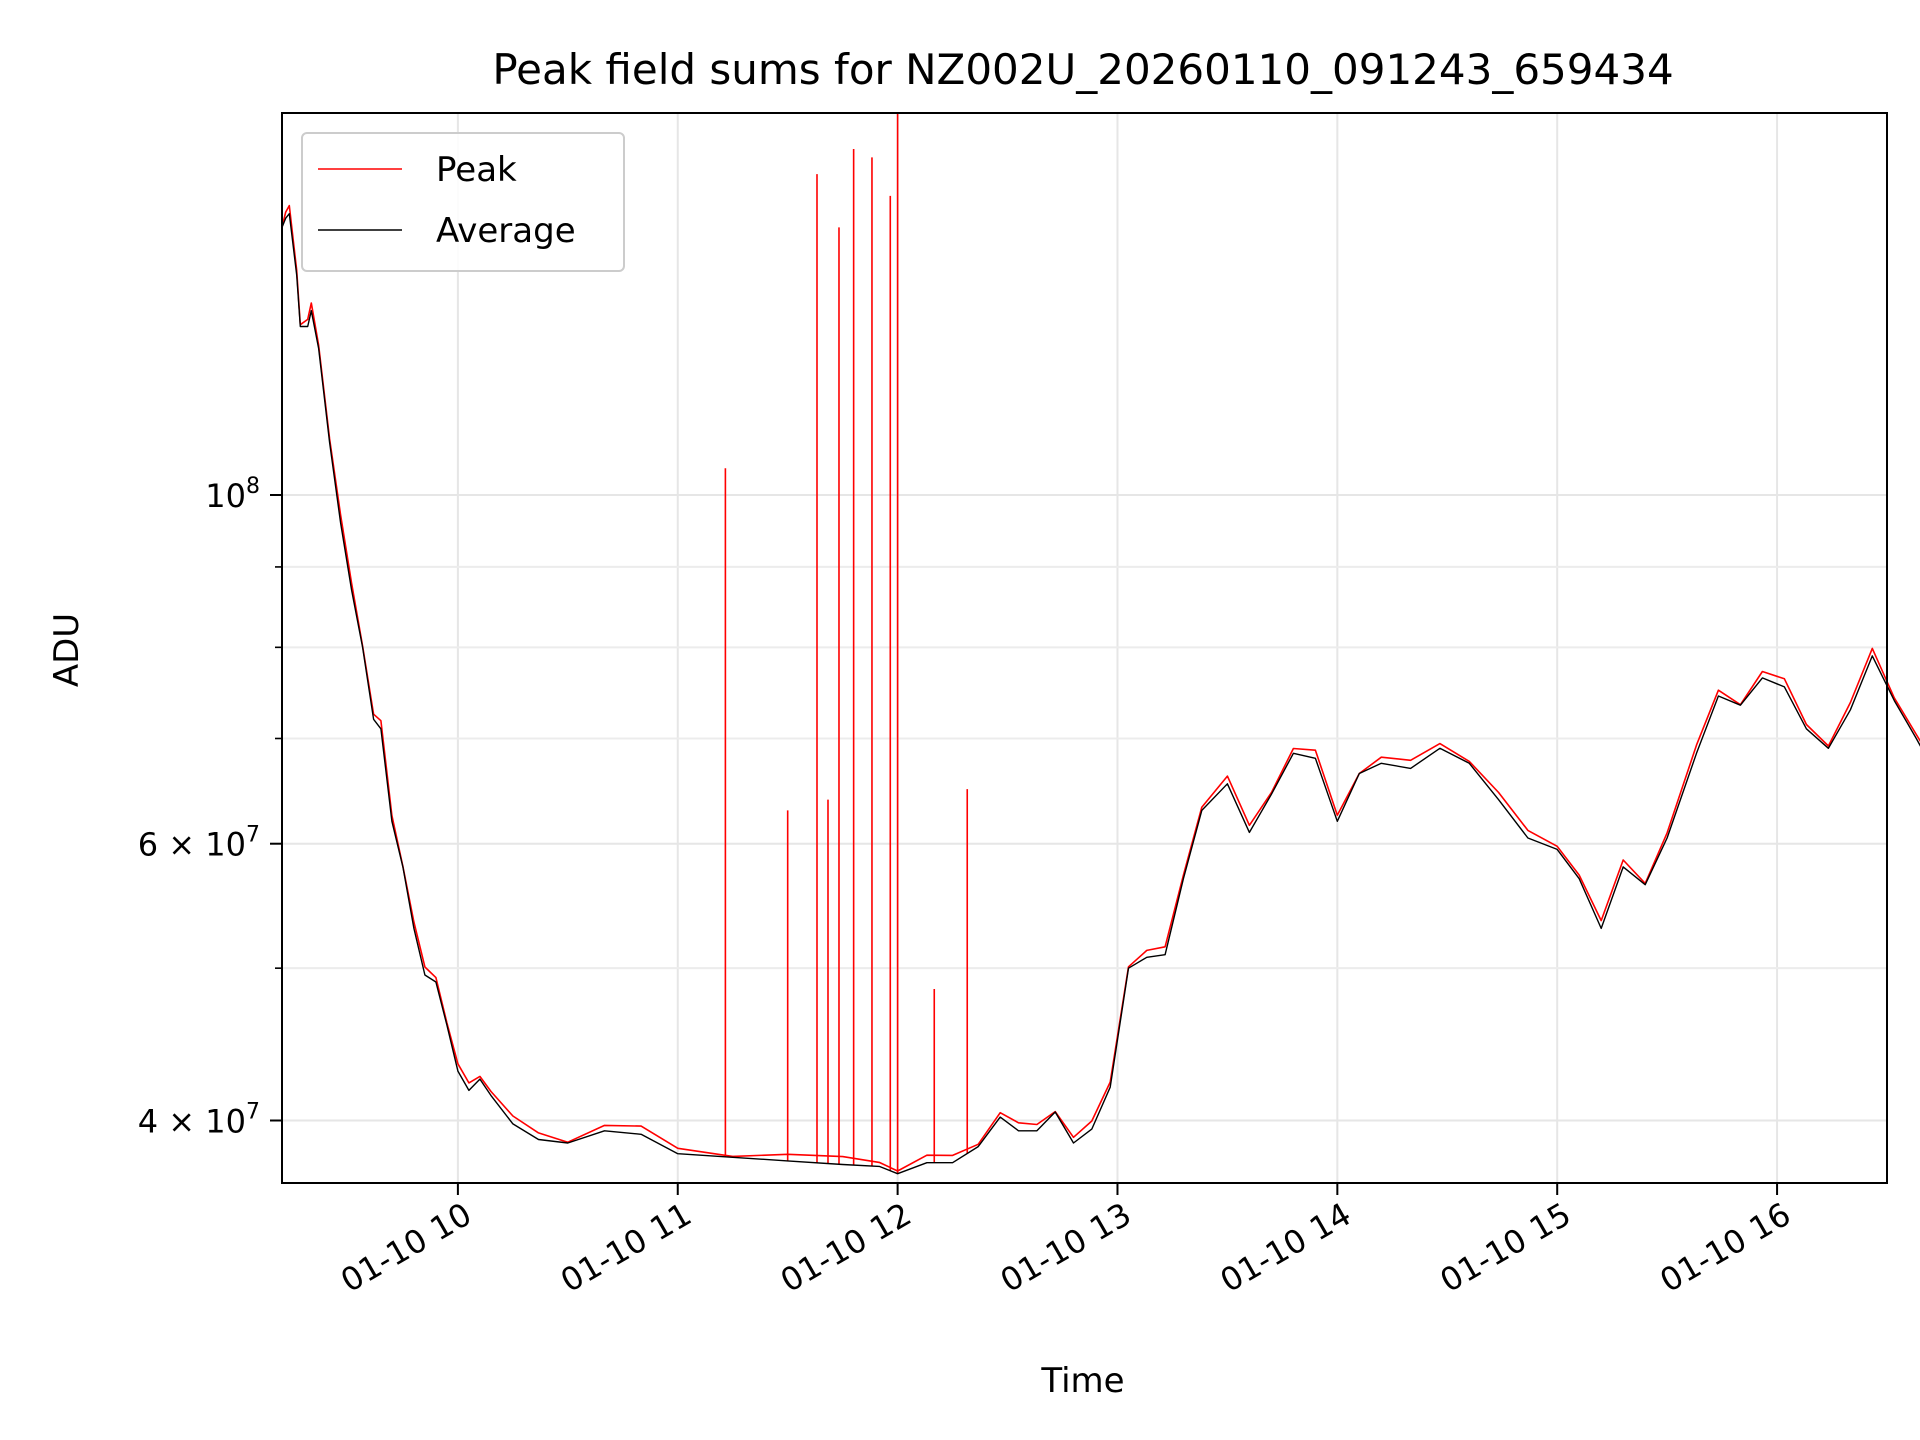 The height and width of the screenshot is (1440, 1920). What do you see at coordinates (232, 494) in the screenshot?
I see `y-tick-label: 108` at bounding box center [232, 494].